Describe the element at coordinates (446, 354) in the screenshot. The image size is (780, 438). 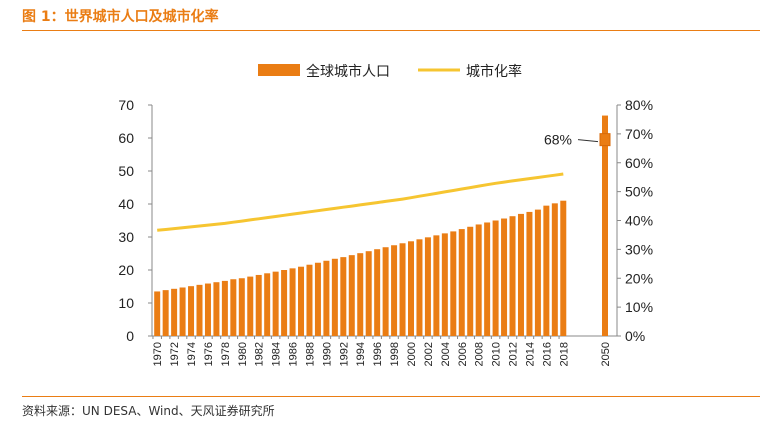
I see `x-tick-label: 2004` at that location.